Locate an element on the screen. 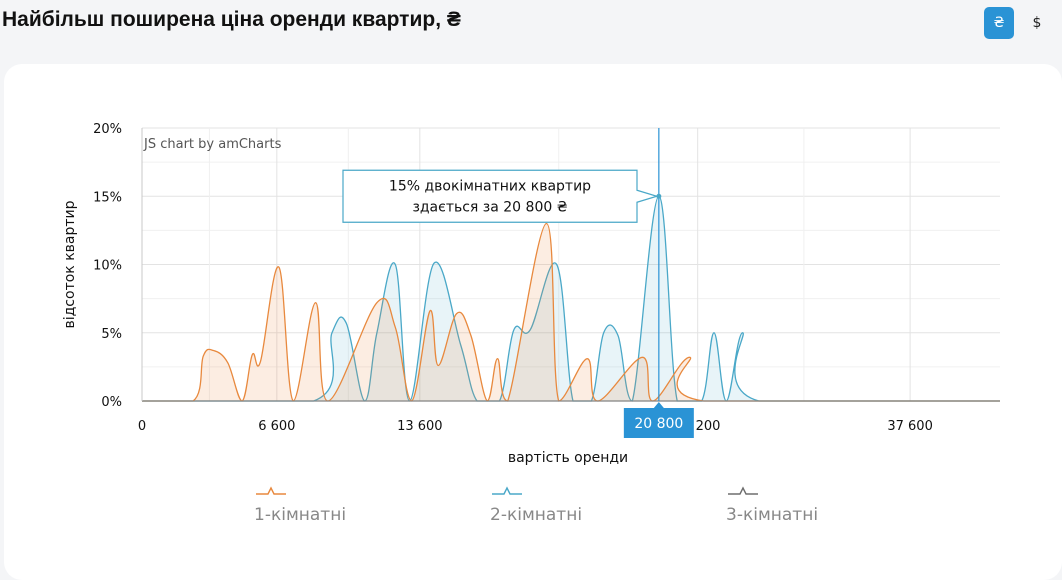 Image resolution: width=1062 pixels, height=580 pixels. tooltip-point is located at coordinates (659, 196).